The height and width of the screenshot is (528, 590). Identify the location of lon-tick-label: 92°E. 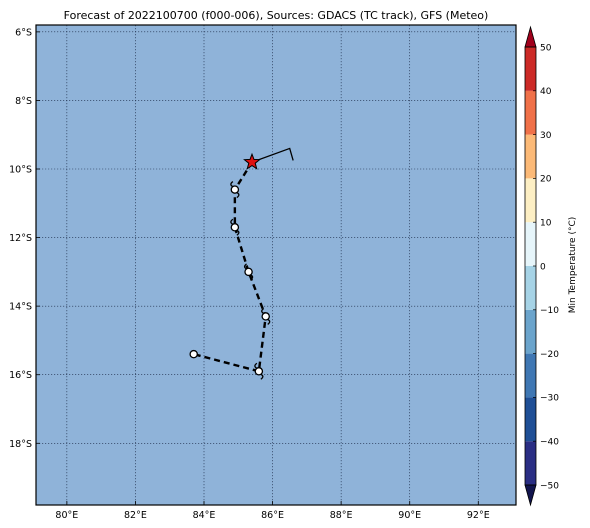
(478, 515).